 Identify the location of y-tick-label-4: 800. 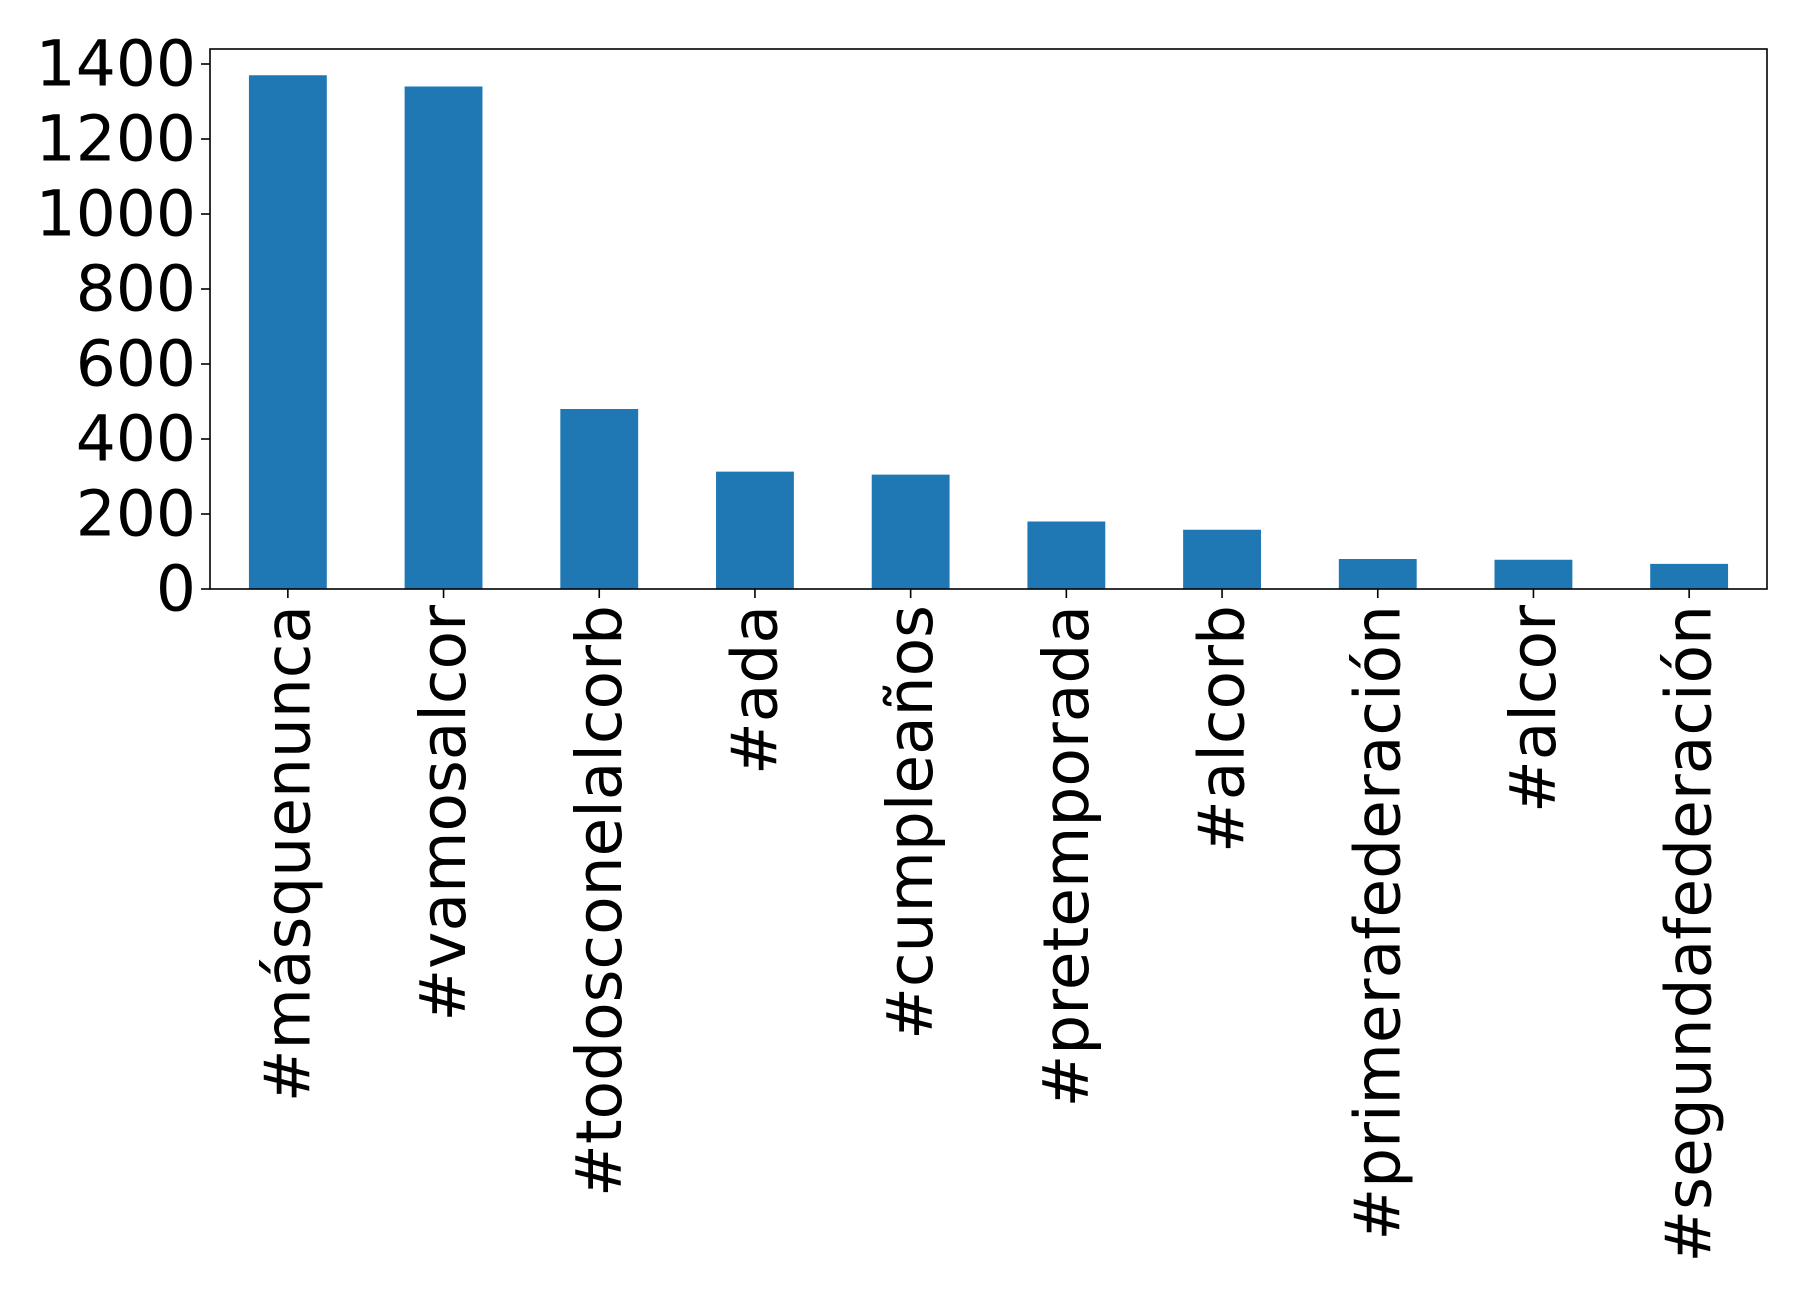
(136, 289).